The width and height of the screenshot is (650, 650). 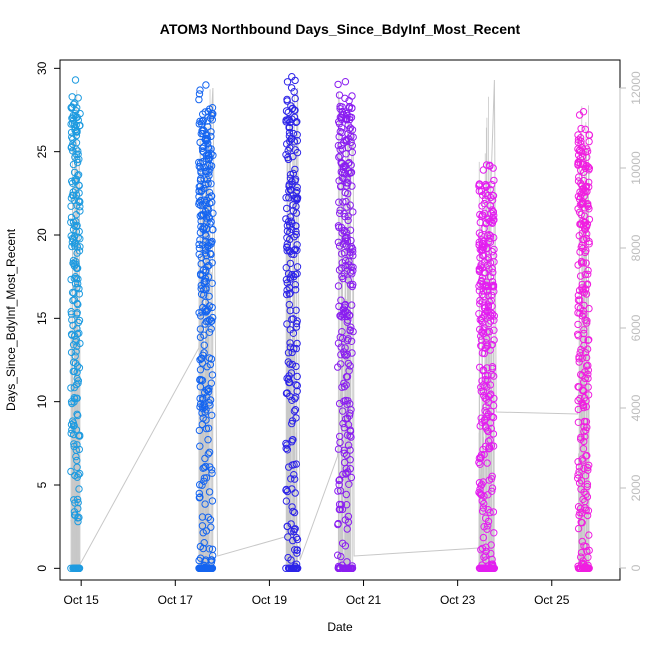 I want to click on secondary-y-tick-label: 0, so click(x=636, y=567).